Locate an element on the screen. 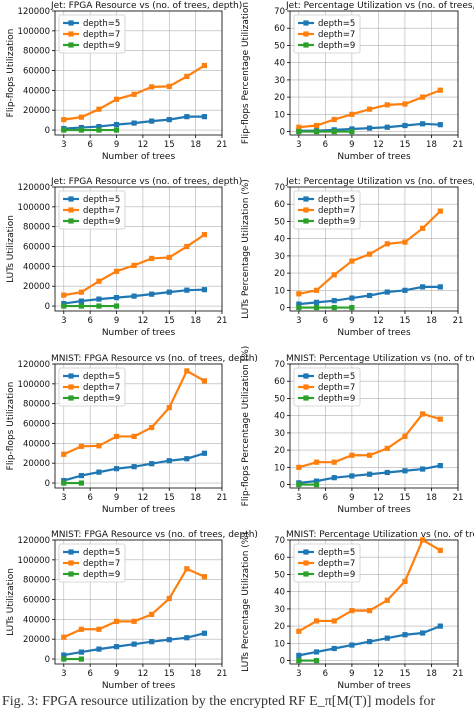  y-axis-label: Flip-flops Percentage Utilization (%) is located at coordinates (246, 426).